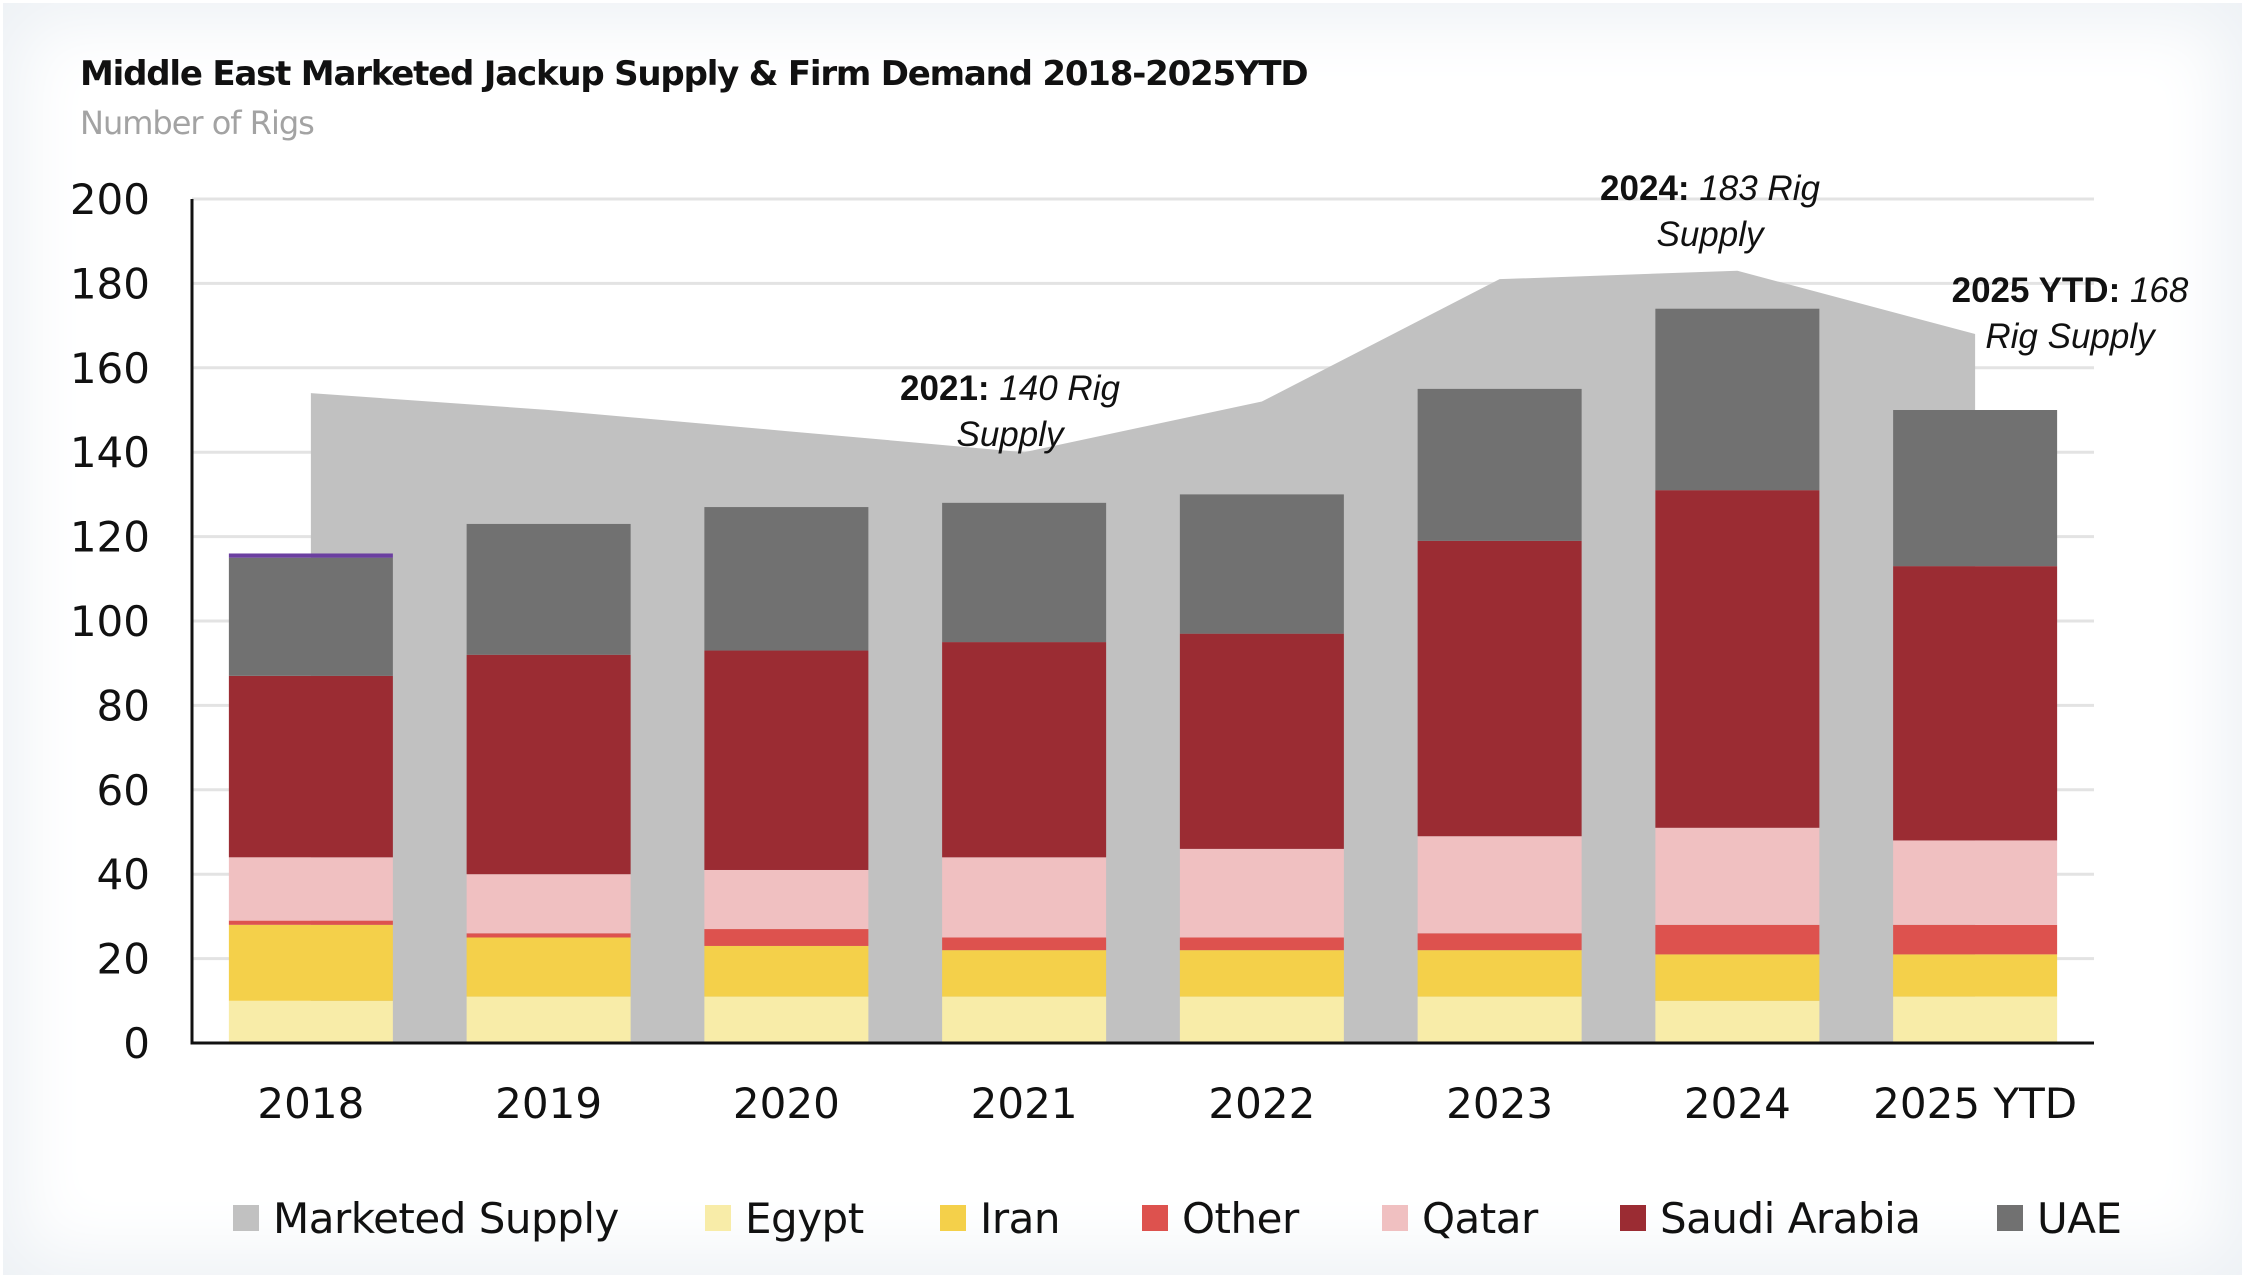 The width and height of the screenshot is (2246, 1282). What do you see at coordinates (1240, 1218) in the screenshot?
I see `legend-label: Other` at bounding box center [1240, 1218].